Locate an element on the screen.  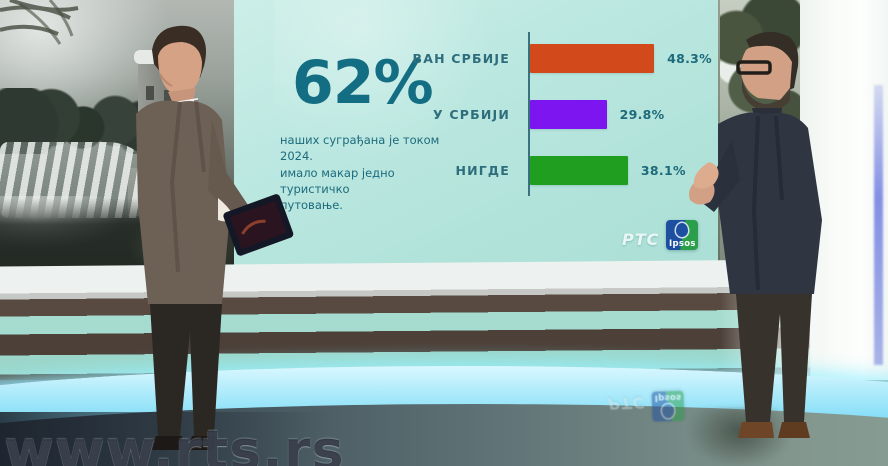
chart-axis-line is located at coordinates (529, 114).